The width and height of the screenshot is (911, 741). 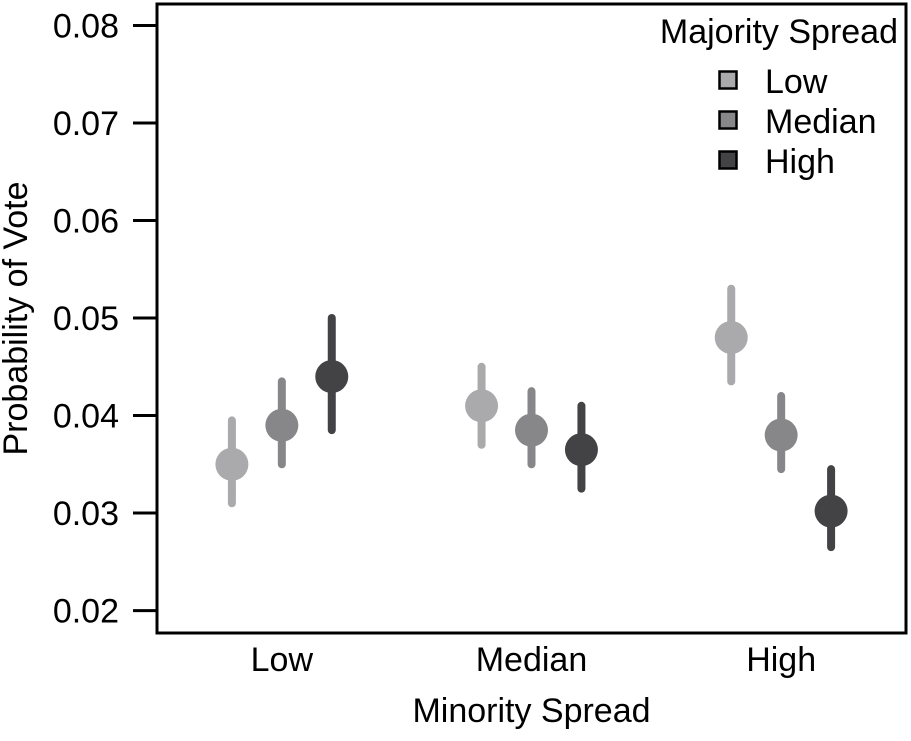 What do you see at coordinates (531, 711) in the screenshot?
I see `x-axis-title: Minority Spread` at bounding box center [531, 711].